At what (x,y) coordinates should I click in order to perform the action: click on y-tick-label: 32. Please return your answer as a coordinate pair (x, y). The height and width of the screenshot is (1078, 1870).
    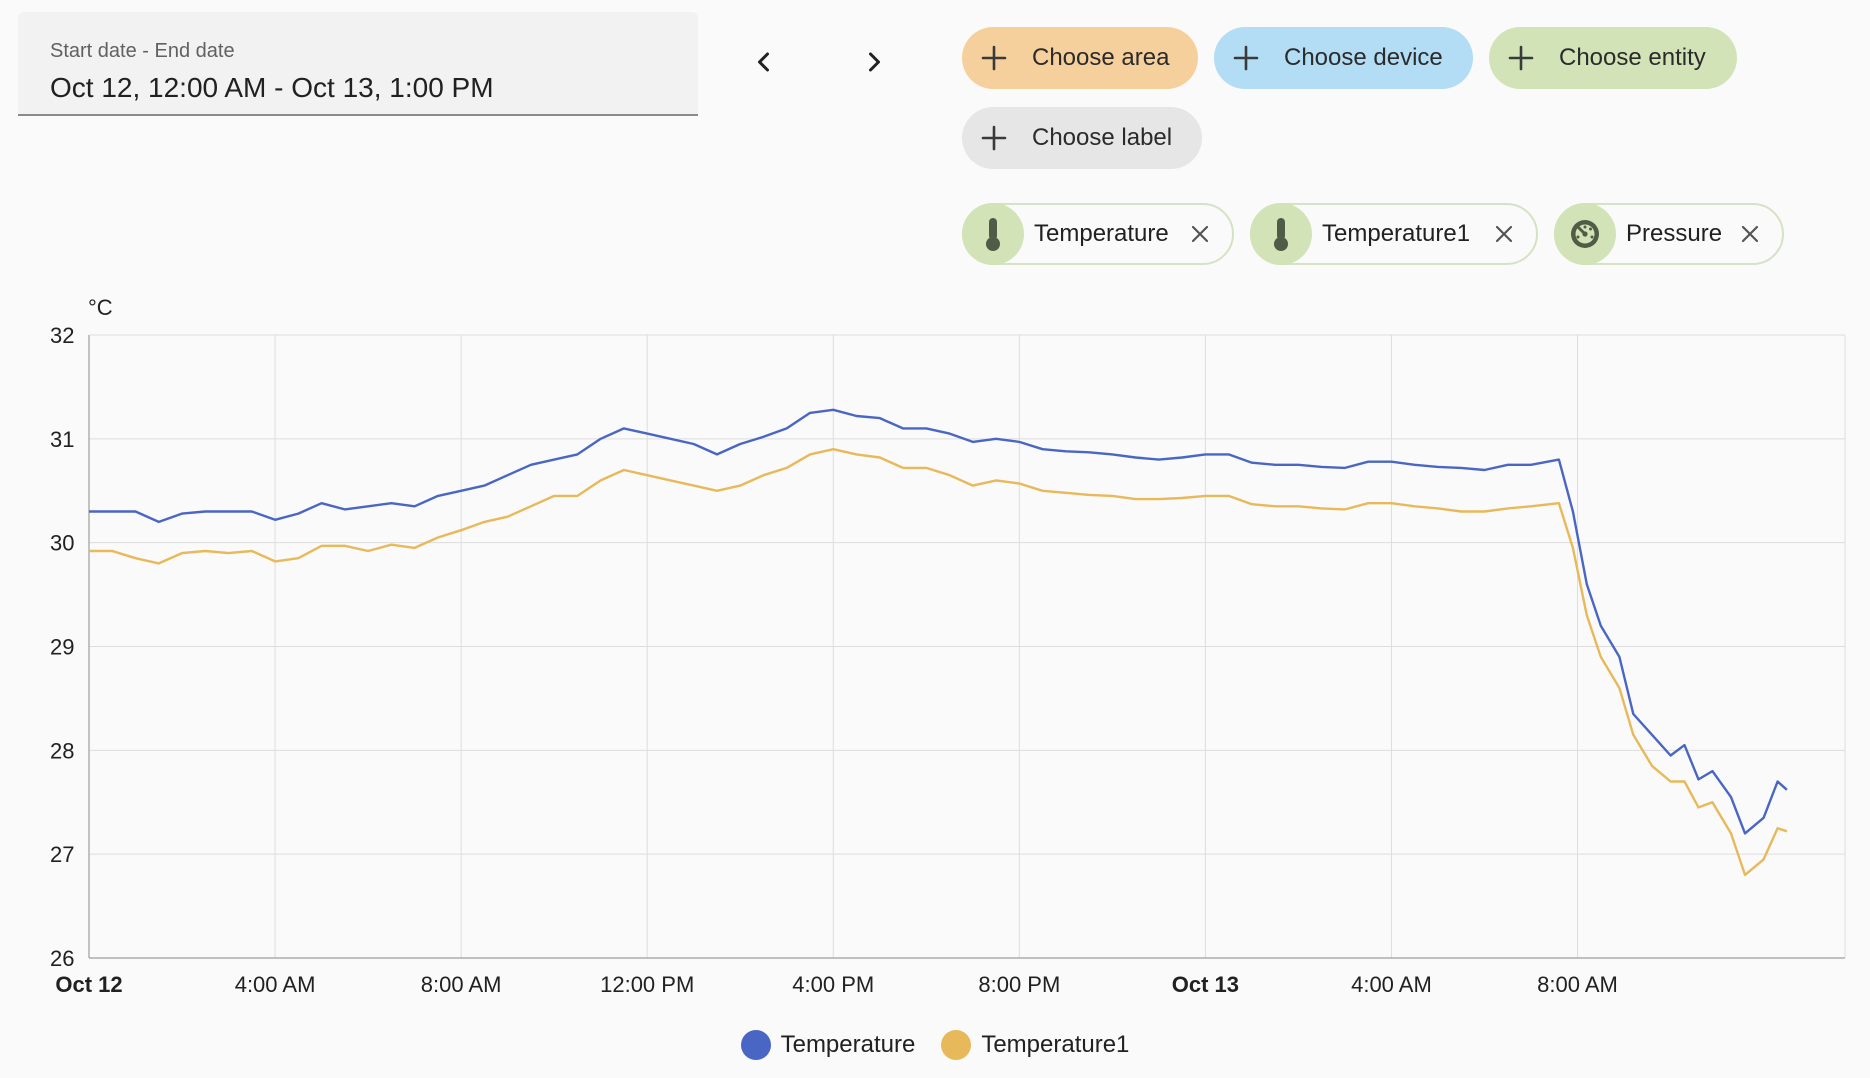
    Looking at the image, I should click on (62, 335).